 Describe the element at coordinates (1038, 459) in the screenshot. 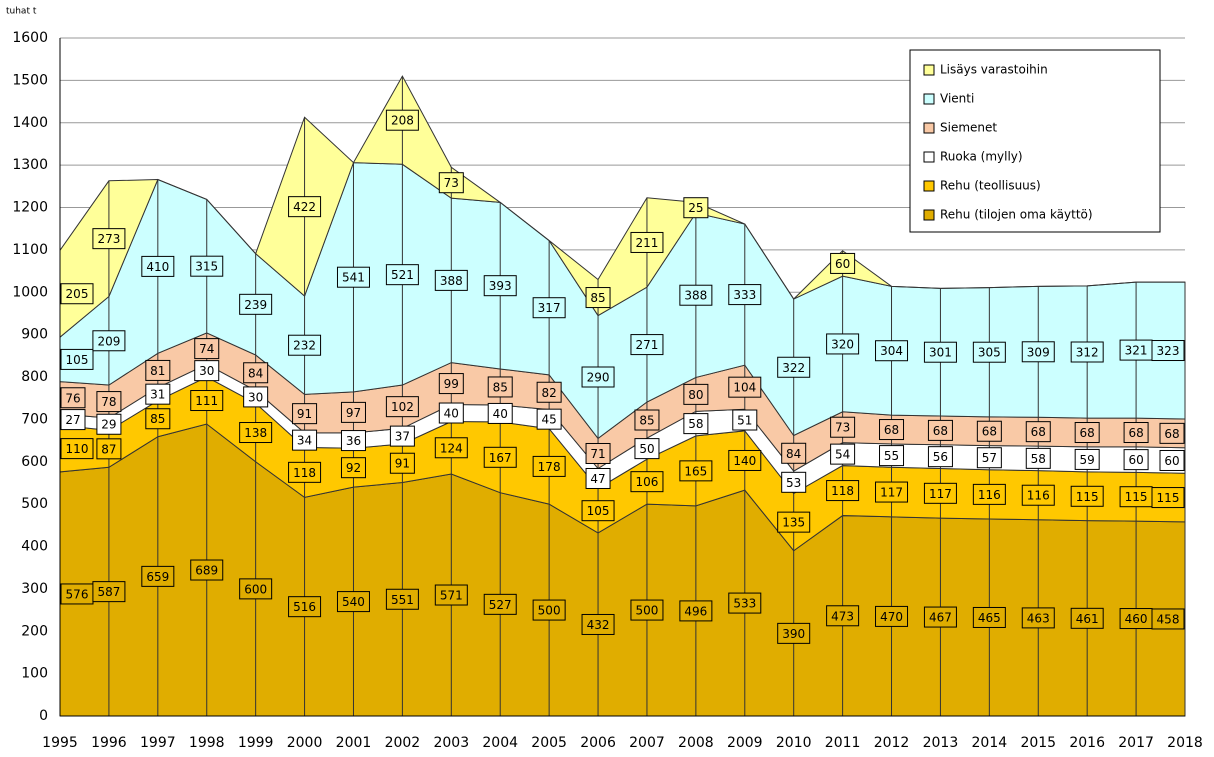

I see `value-label: 58` at that location.